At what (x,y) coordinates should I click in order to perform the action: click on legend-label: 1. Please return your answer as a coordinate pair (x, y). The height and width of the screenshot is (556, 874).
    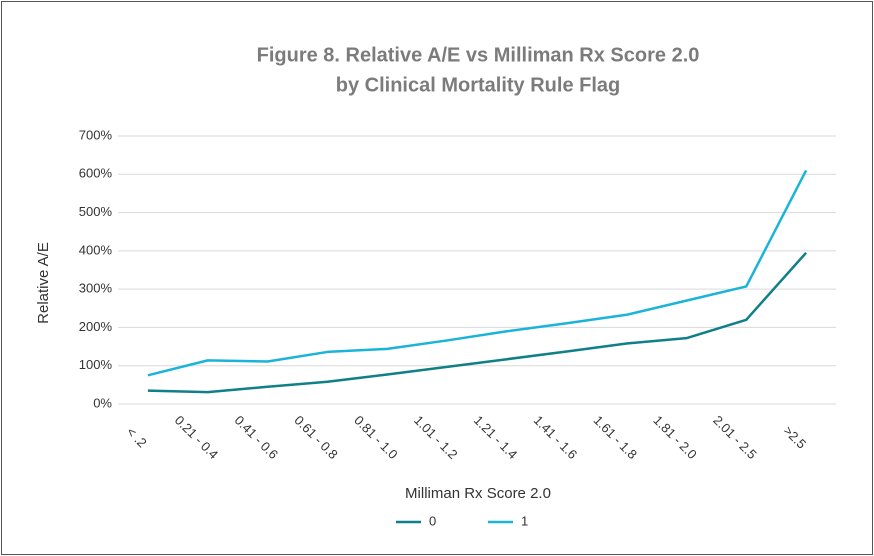
    Looking at the image, I should click on (524, 520).